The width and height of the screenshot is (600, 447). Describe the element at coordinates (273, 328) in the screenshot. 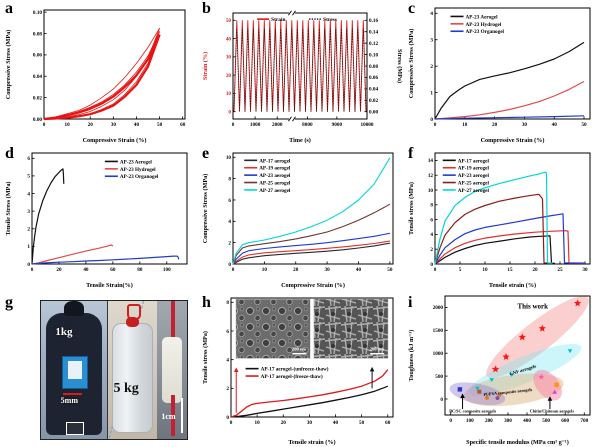

I see `sem-inset` at that location.